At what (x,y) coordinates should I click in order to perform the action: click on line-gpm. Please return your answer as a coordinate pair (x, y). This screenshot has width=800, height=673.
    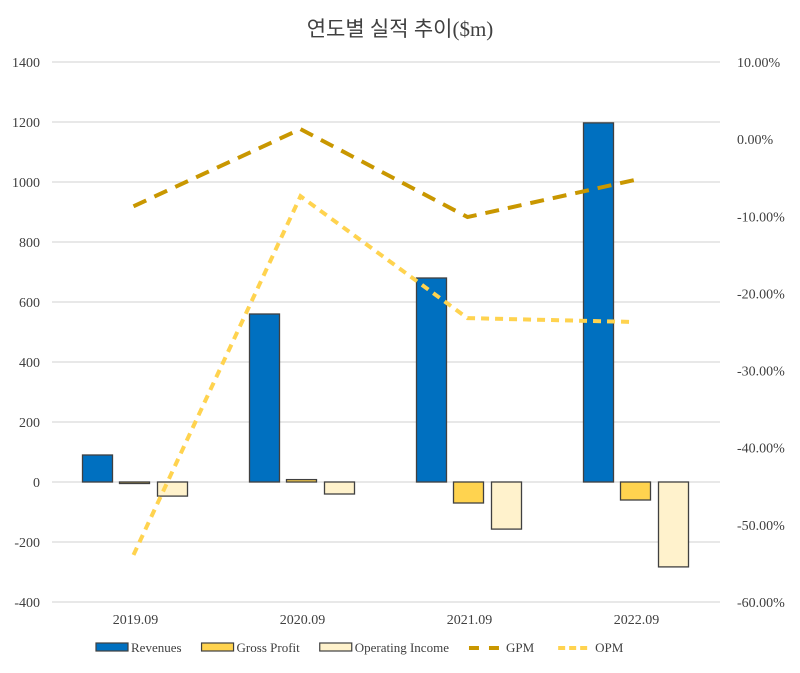
    Looking at the image, I should click on (383, 173).